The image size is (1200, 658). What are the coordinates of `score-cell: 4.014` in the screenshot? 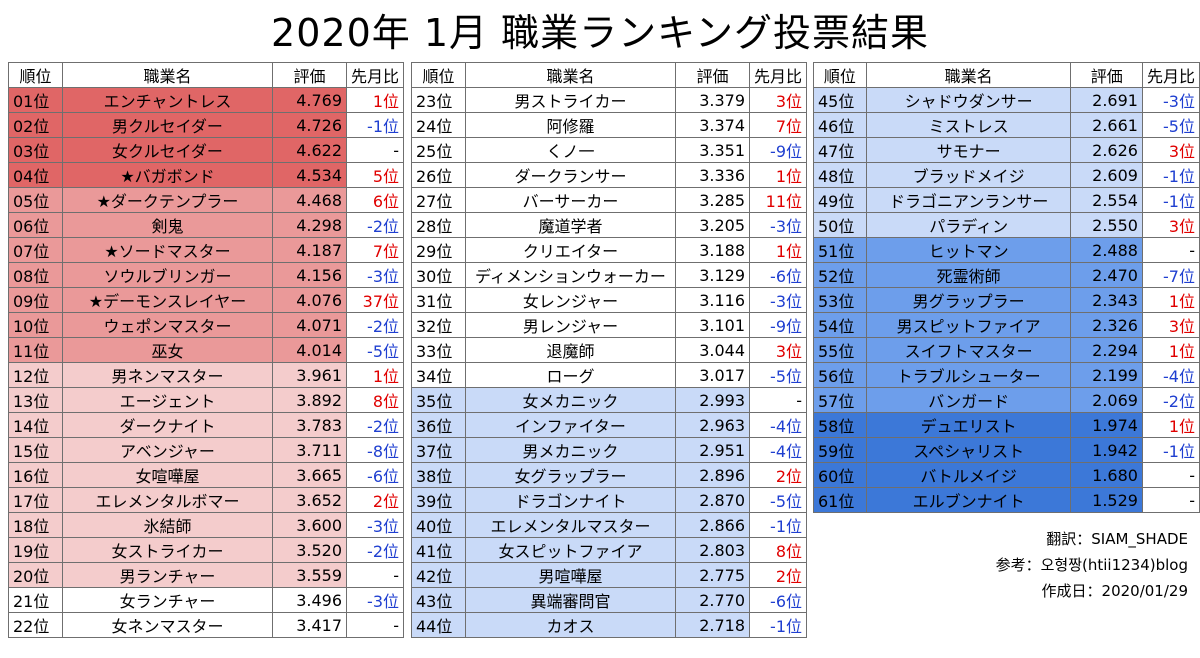 It's located at (309, 350).